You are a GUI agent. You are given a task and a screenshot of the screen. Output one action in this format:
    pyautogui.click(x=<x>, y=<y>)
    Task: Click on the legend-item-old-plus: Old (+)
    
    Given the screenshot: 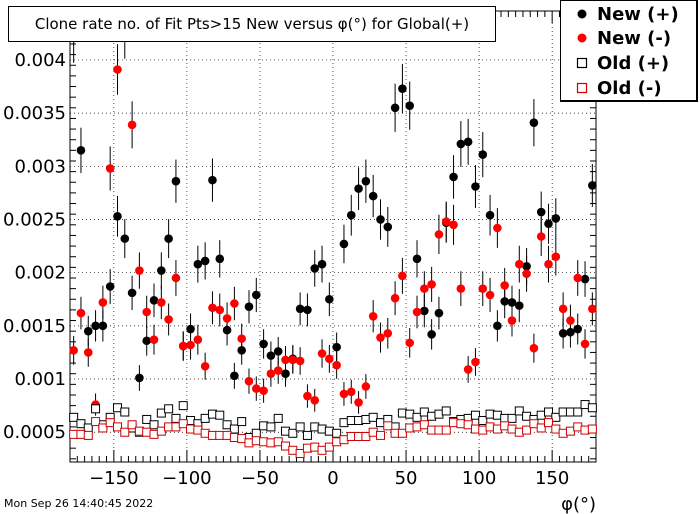 What is the action you would take?
    pyautogui.click(x=628, y=64)
    